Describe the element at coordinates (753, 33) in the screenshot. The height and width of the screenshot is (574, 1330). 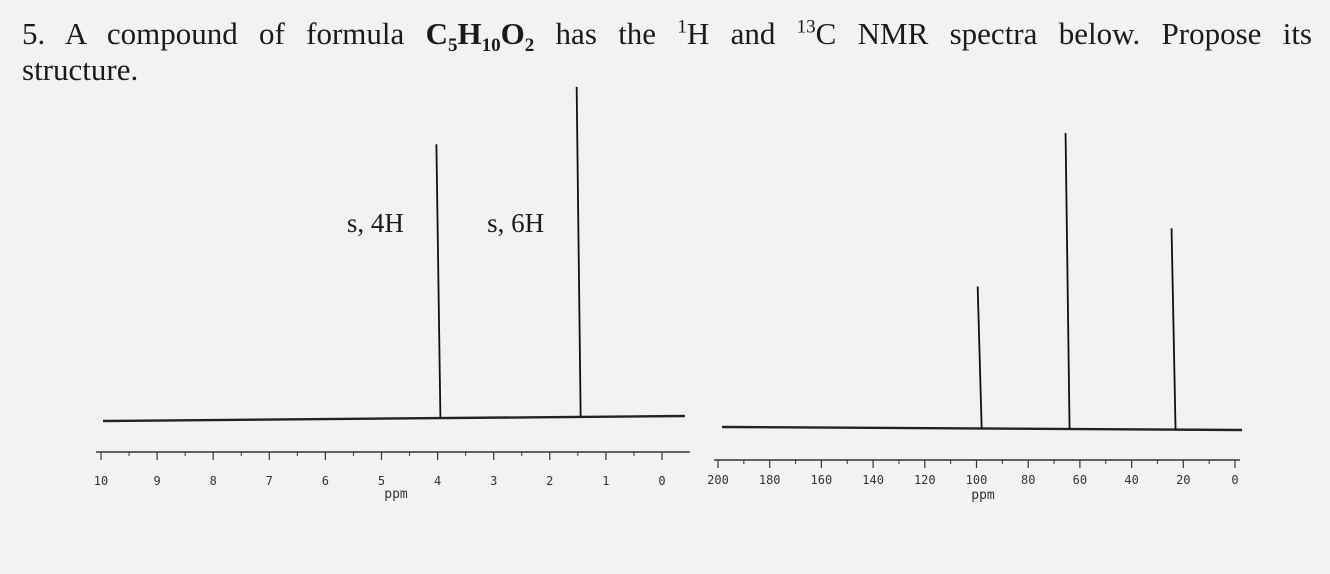
I see `question-text-and: and` at that location.